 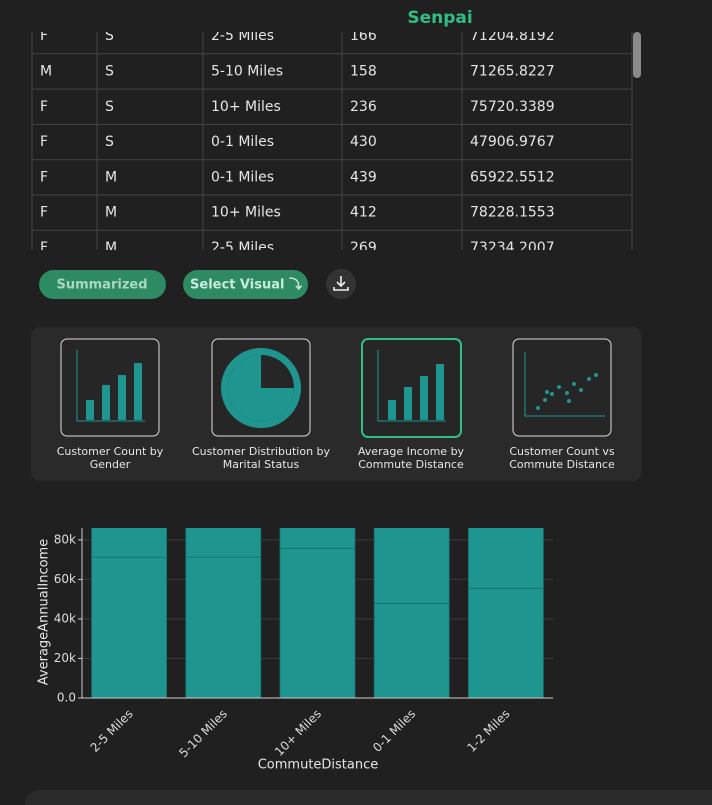 What do you see at coordinates (363, 36) in the screenshot?
I see `table-cell: 166` at bounding box center [363, 36].